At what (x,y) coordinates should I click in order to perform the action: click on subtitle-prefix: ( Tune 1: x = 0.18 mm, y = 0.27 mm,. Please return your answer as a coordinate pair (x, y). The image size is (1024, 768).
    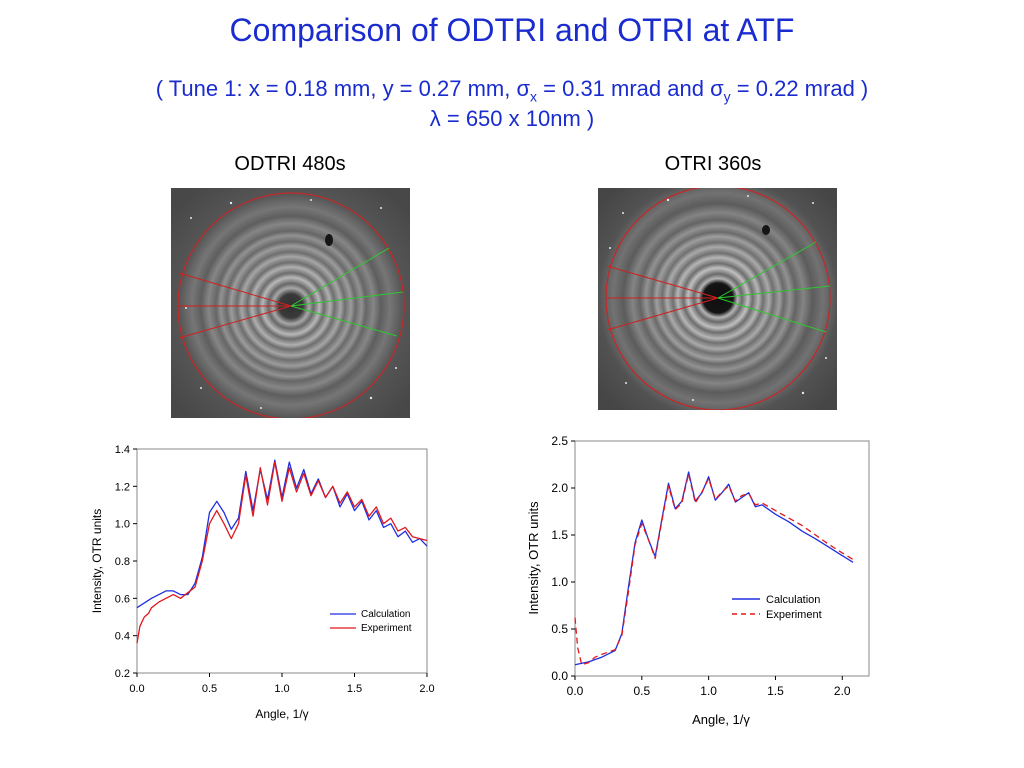
    Looking at the image, I should click on (336, 88).